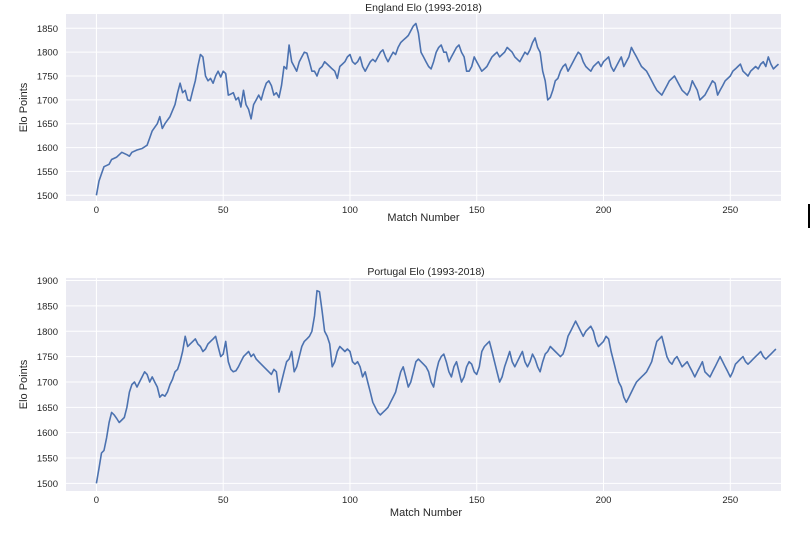 The height and width of the screenshot is (540, 811). I want to click on y-axis-label-portugal: Elo Points, so click(24, 384).